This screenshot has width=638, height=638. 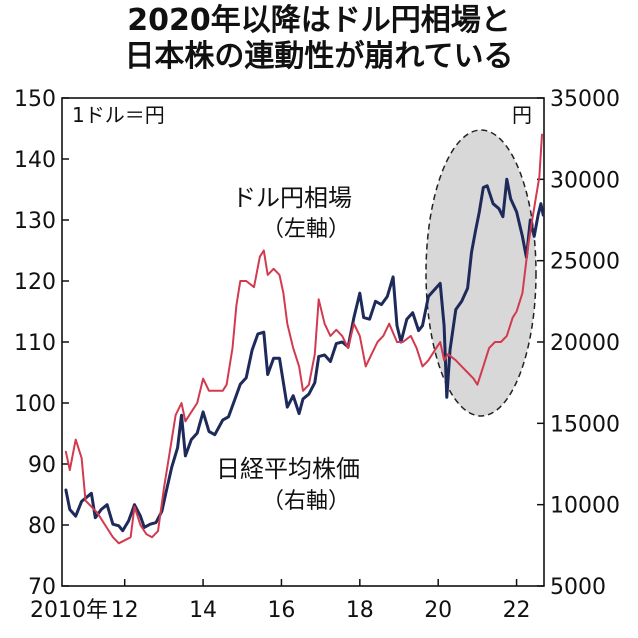 I want to click on x-axis-tick-label: 18, so click(x=360, y=610).